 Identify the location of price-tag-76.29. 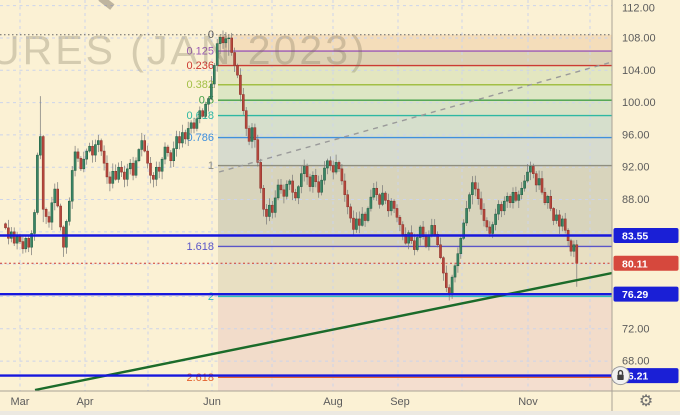
(646, 294).